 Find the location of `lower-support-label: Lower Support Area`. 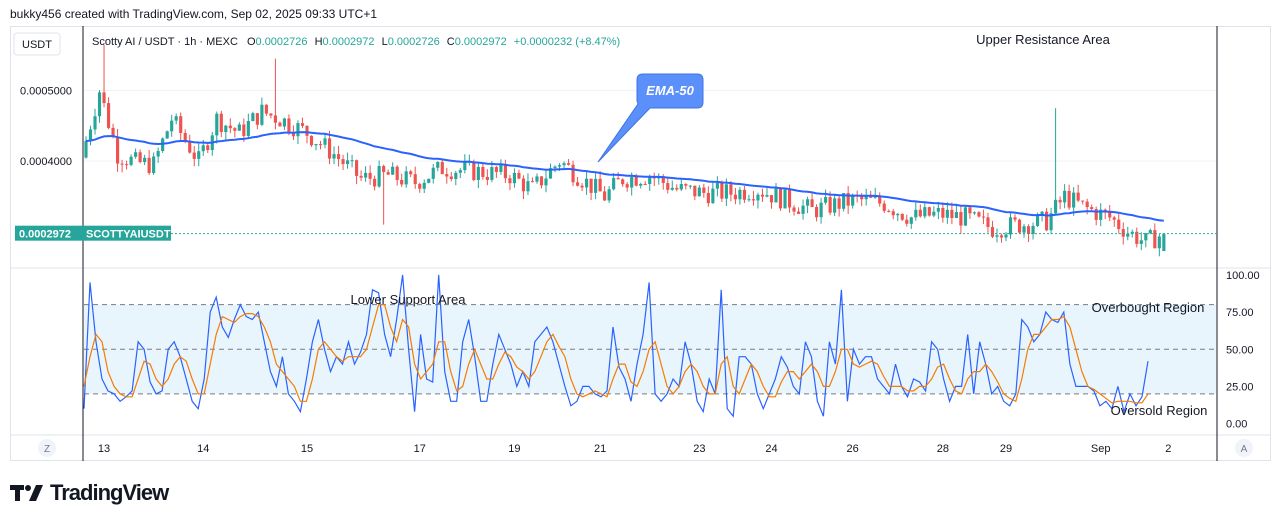

lower-support-label: Lower Support Area is located at coordinates (409, 299).